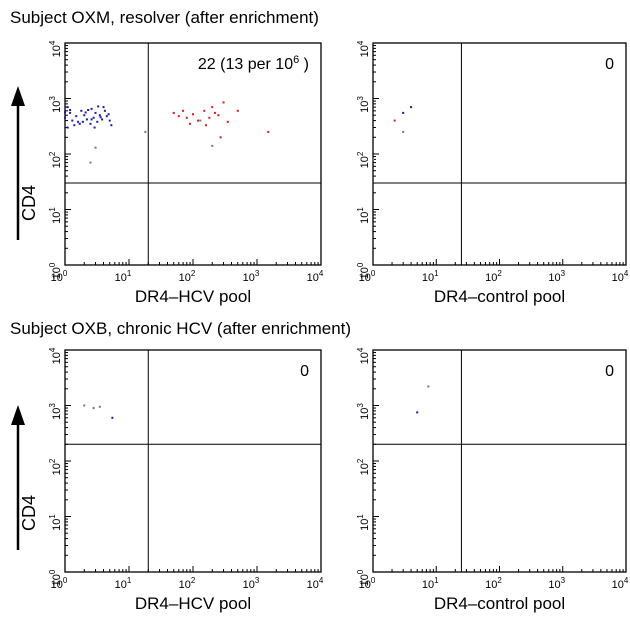 The height and width of the screenshot is (619, 630). I want to click on cd4-axis-label-bottom: CD4, so click(25, 477).